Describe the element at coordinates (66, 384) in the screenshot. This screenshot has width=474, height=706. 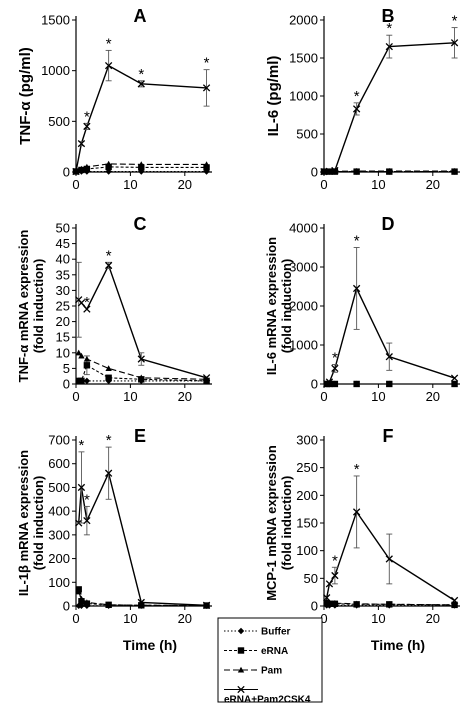
I see `panel-c-y-tick-label: 0` at that location.